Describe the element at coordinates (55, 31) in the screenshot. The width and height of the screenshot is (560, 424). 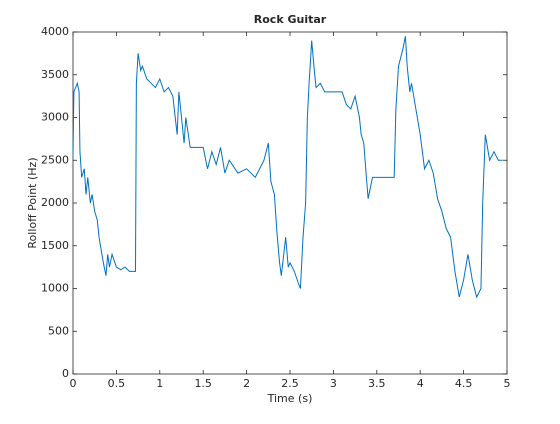
I see `y-tick-label: 4000` at that location.